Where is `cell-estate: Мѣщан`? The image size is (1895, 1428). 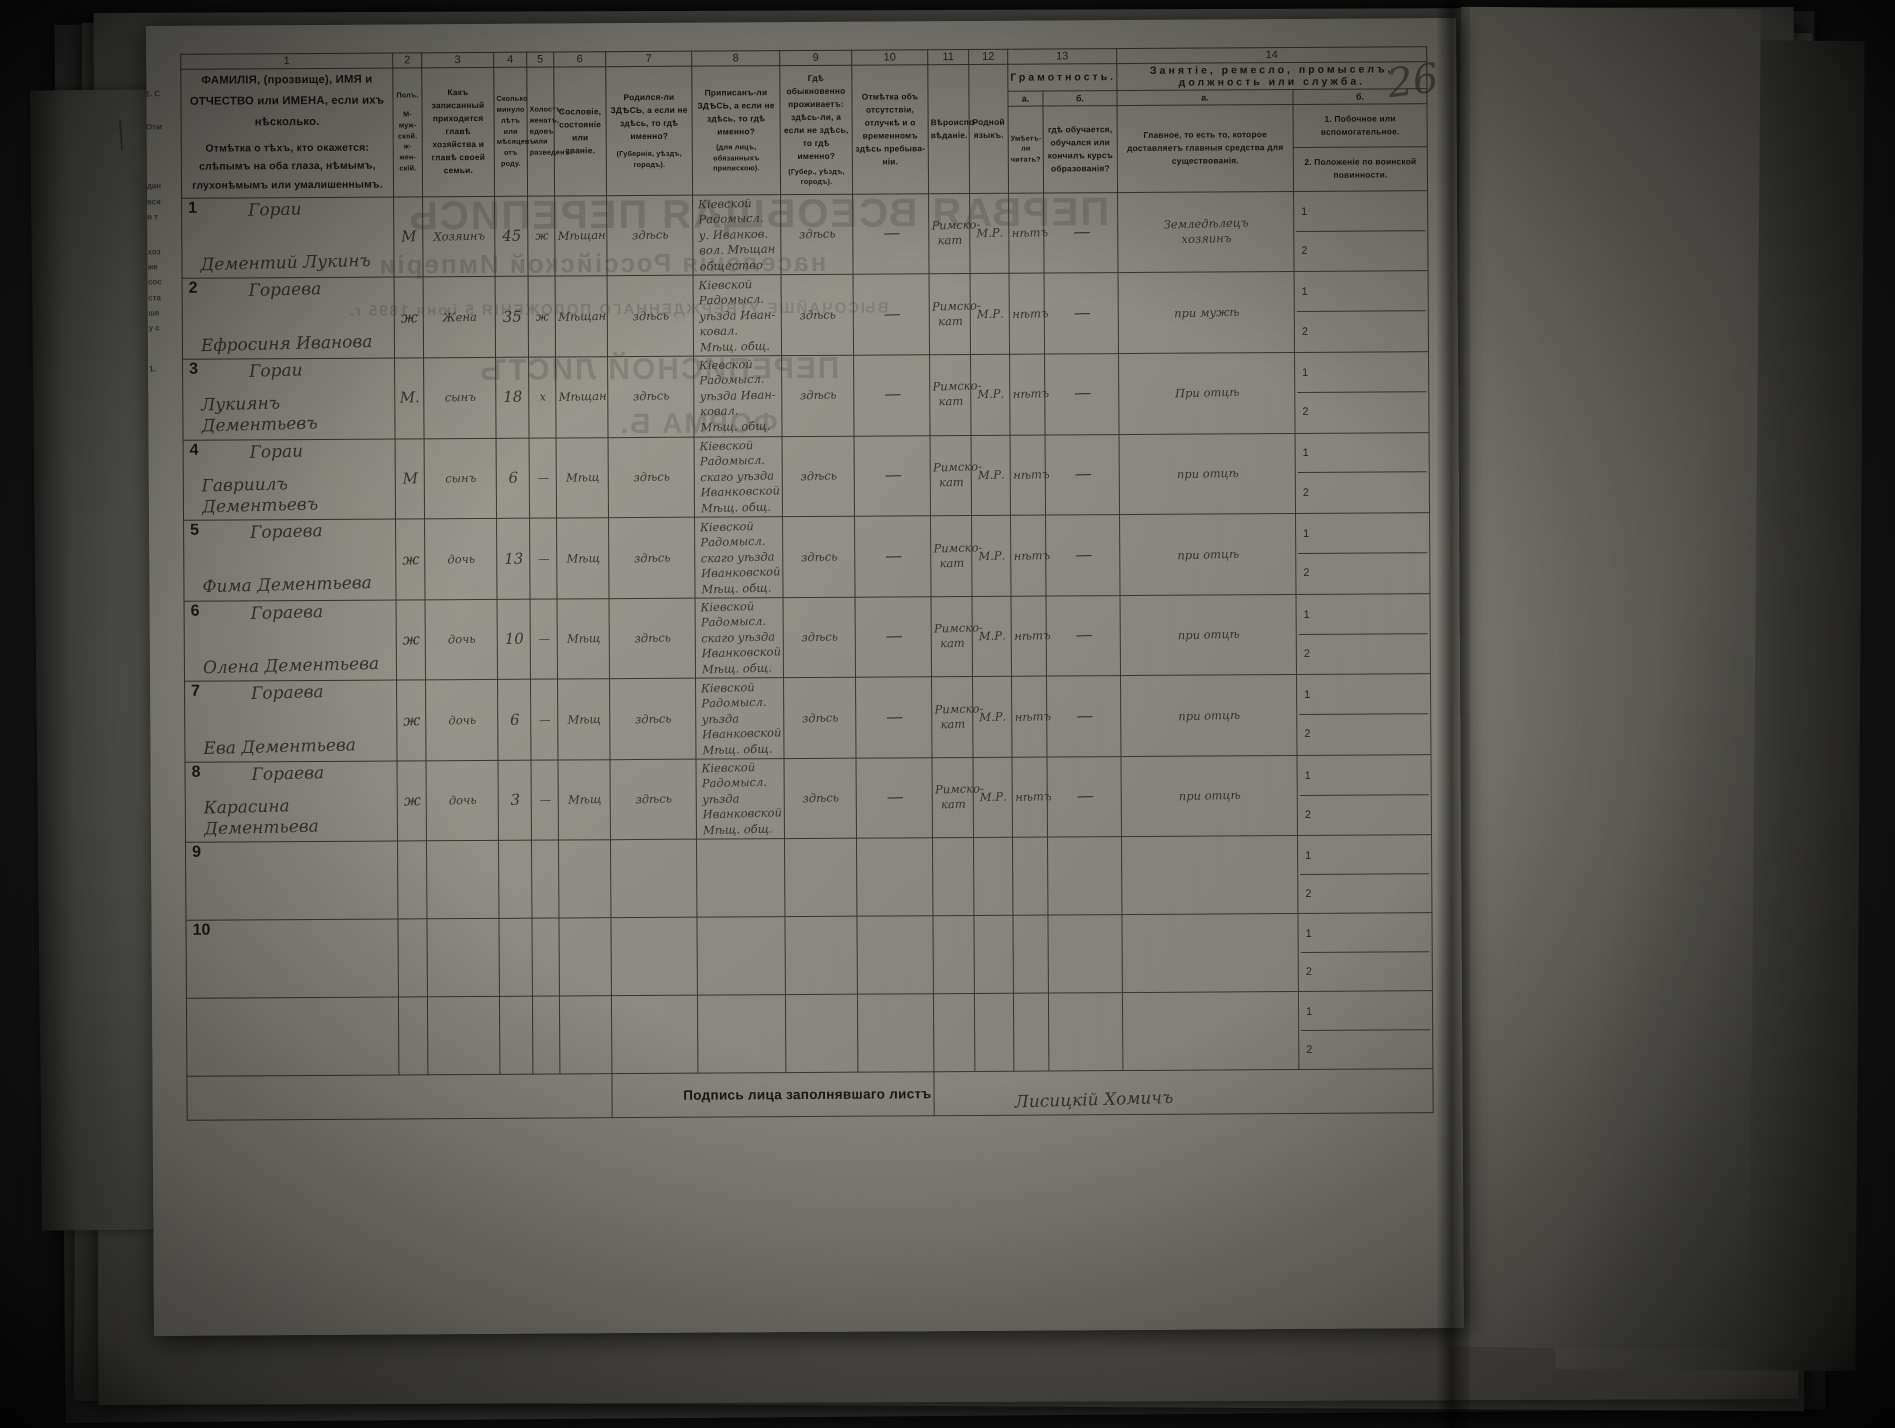 cell-estate: Мѣщан is located at coordinates (580, 236).